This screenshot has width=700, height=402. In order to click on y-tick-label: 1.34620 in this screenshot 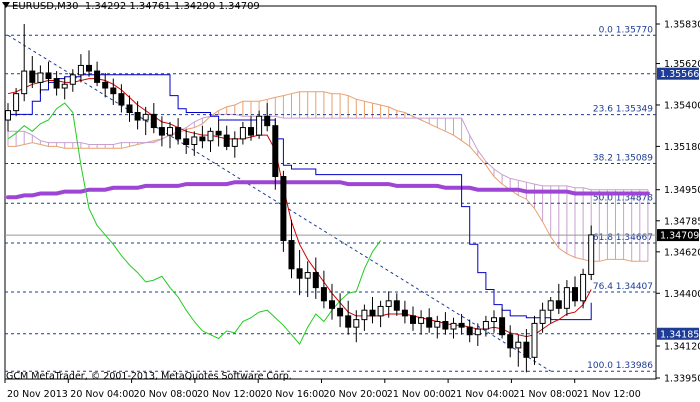, I will do `click(682, 252)`.